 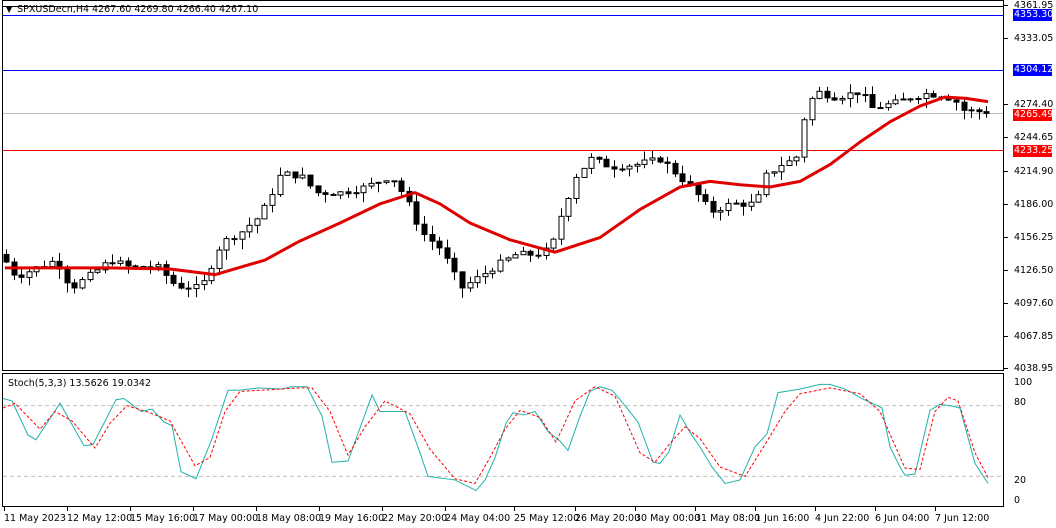 I want to click on time-tick-label: 19 May 16:00, so click(x=352, y=518).